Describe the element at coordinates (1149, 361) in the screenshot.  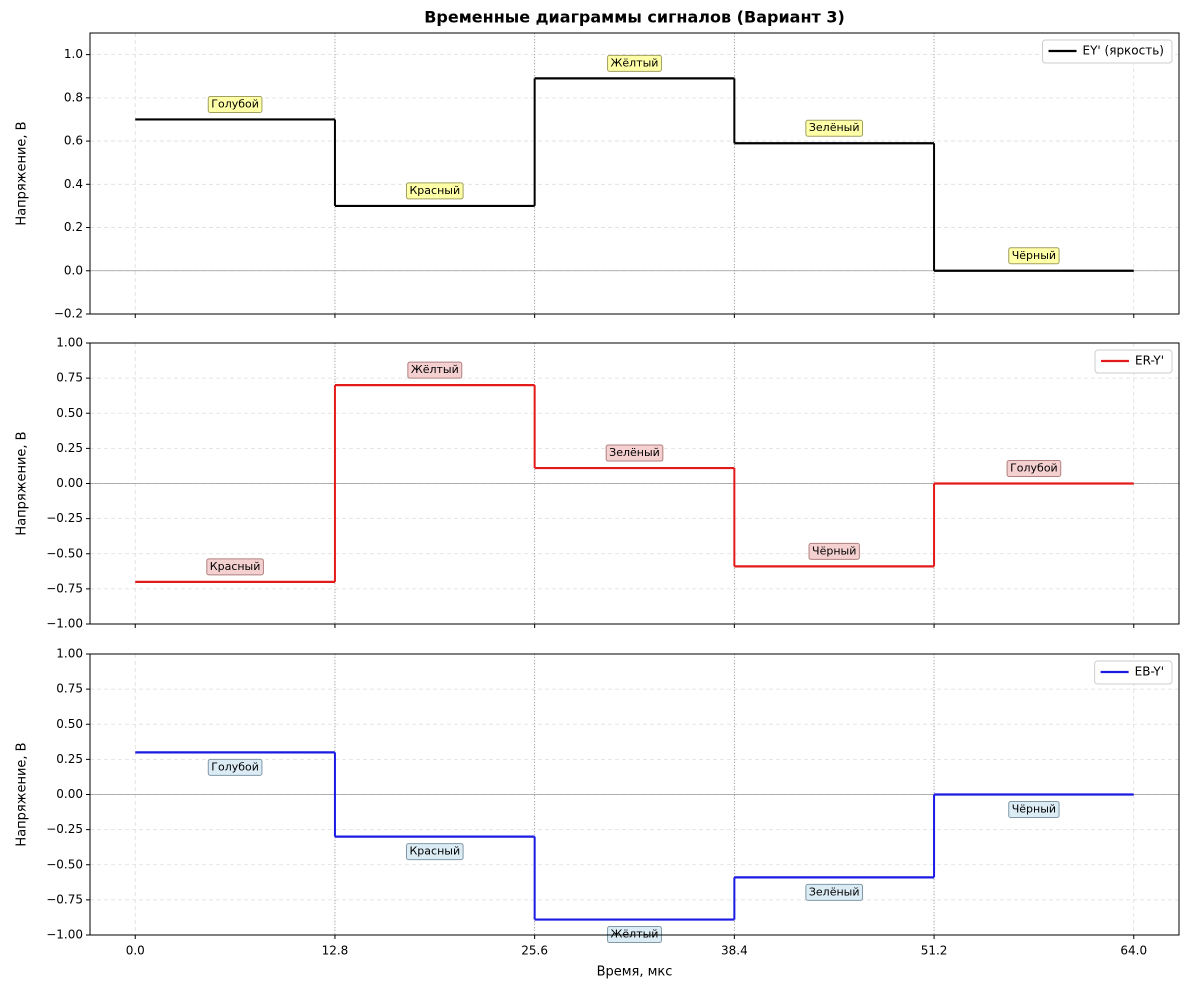
I see `legend-label: ER-Y'` at that location.